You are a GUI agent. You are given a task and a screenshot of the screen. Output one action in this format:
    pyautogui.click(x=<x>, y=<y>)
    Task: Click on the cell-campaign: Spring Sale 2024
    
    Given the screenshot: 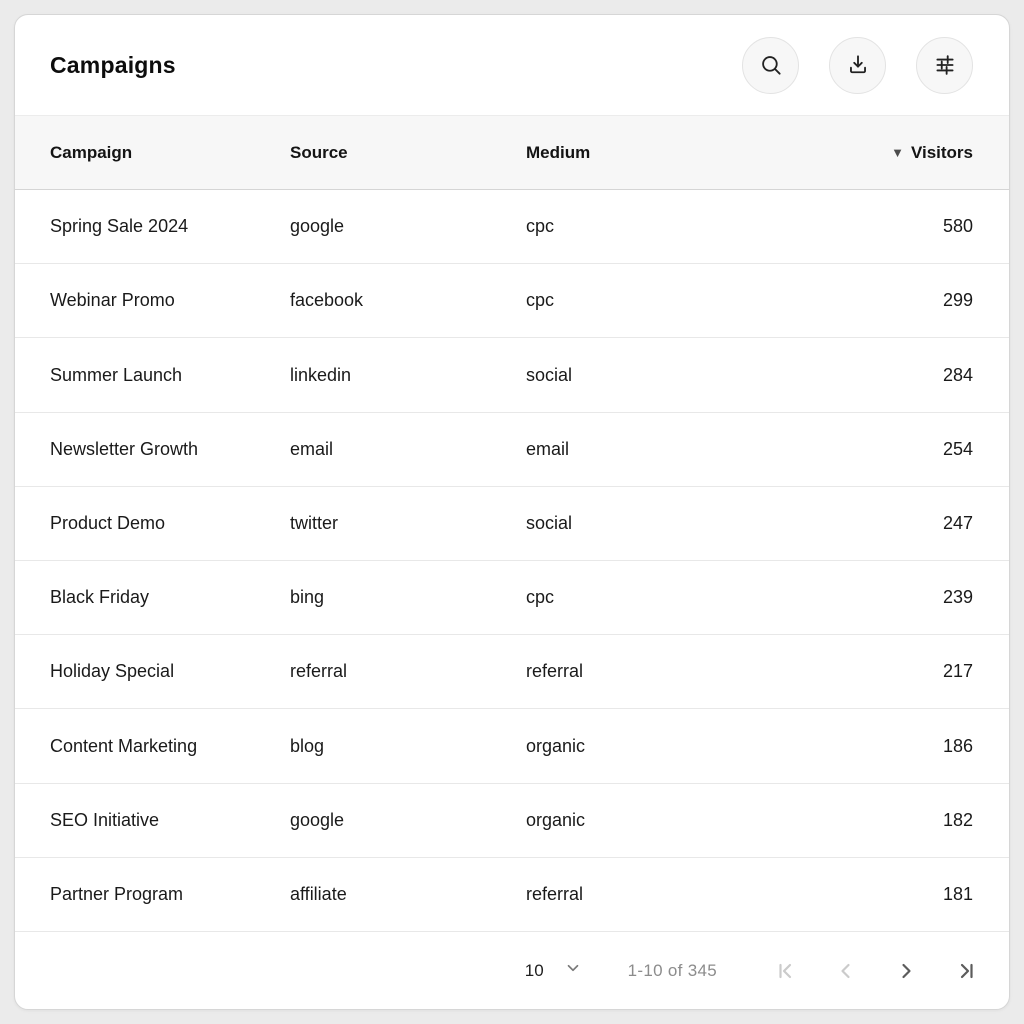 What is the action you would take?
    pyautogui.click(x=119, y=226)
    